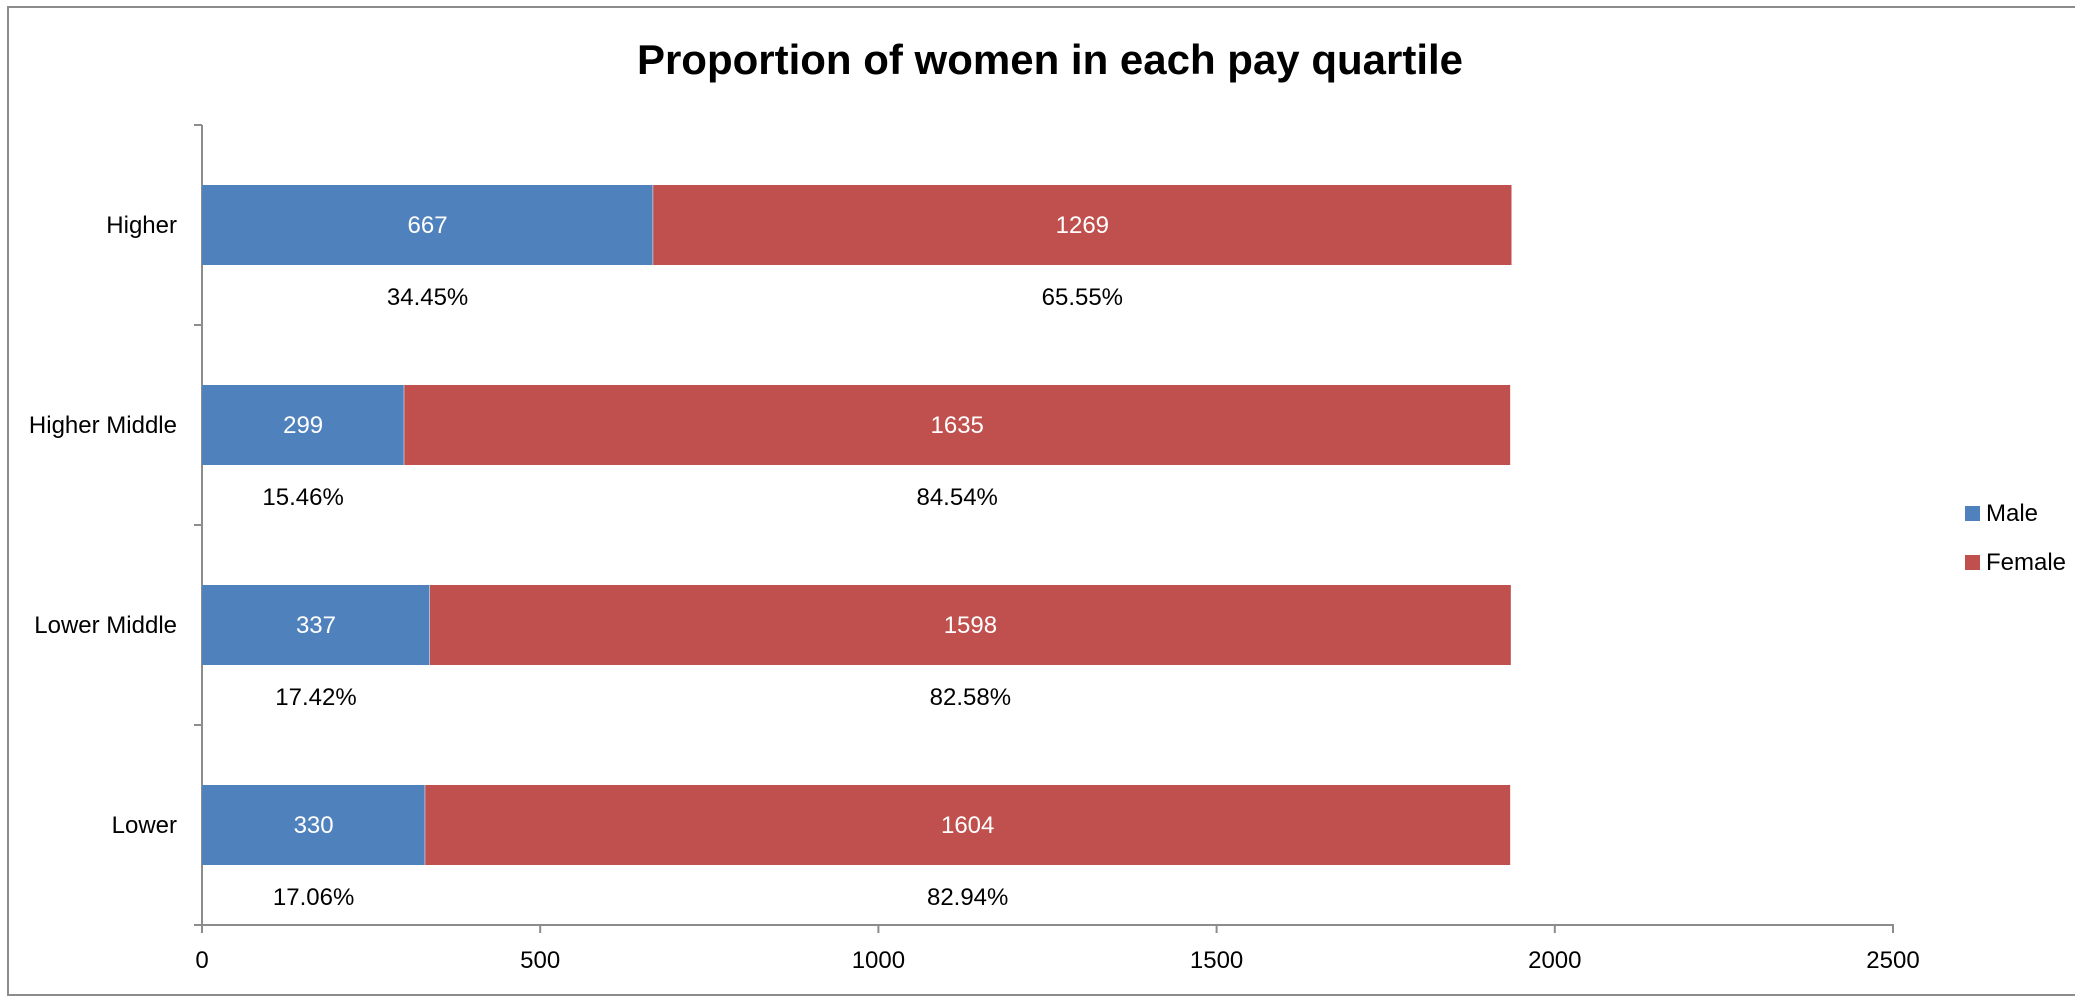 Image resolution: width=2075 pixels, height=996 pixels. What do you see at coordinates (105, 625) in the screenshot?
I see `category-label: Lower Middle` at bounding box center [105, 625].